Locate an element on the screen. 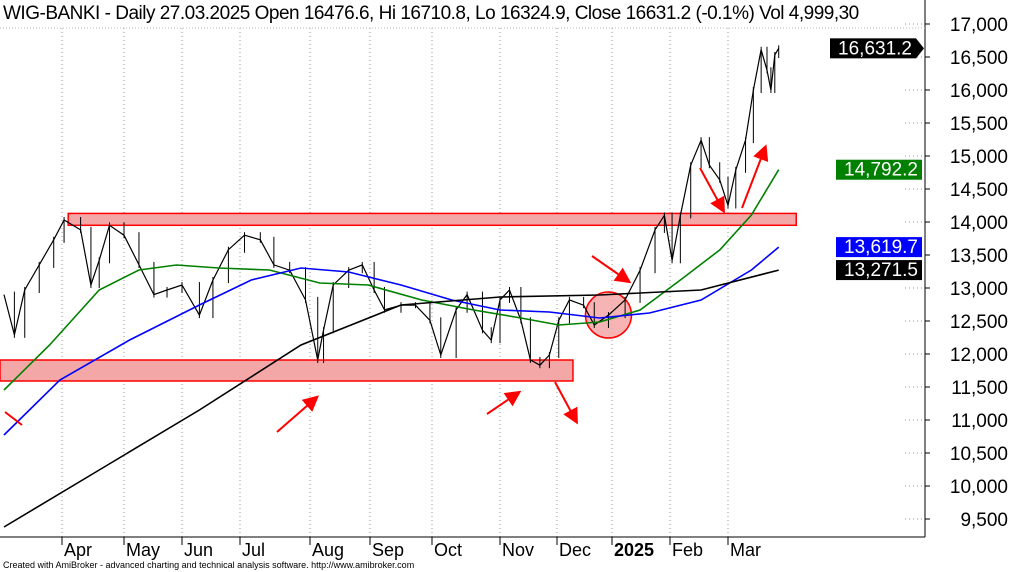 This screenshot has height=572, width=1022. badge-label: 13,271.5 is located at coordinates (881, 270).